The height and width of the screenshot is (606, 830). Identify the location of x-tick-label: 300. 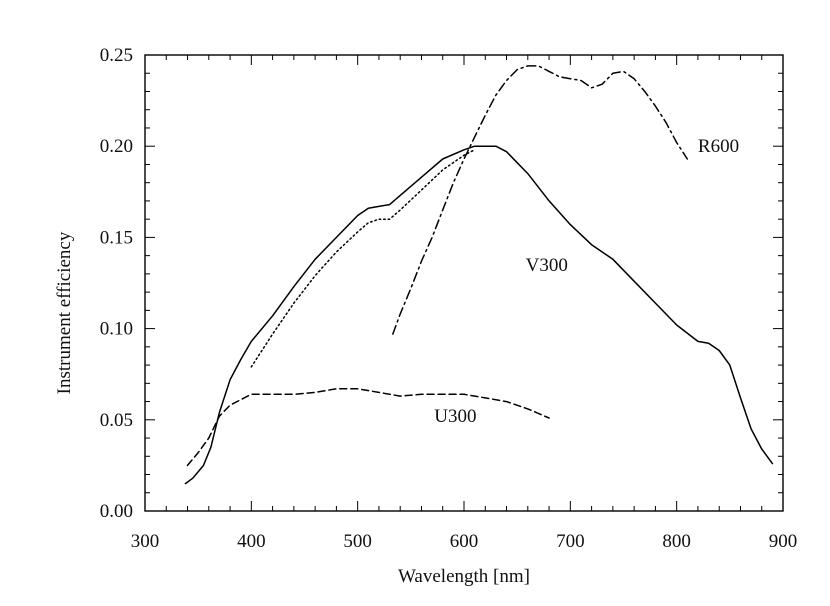
(145, 541).